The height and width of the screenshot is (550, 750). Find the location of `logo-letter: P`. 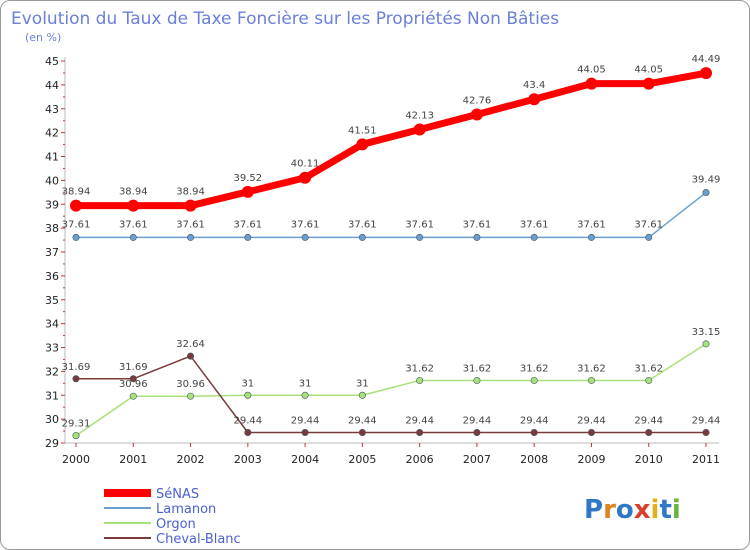

logo-letter: P is located at coordinates (593, 510).